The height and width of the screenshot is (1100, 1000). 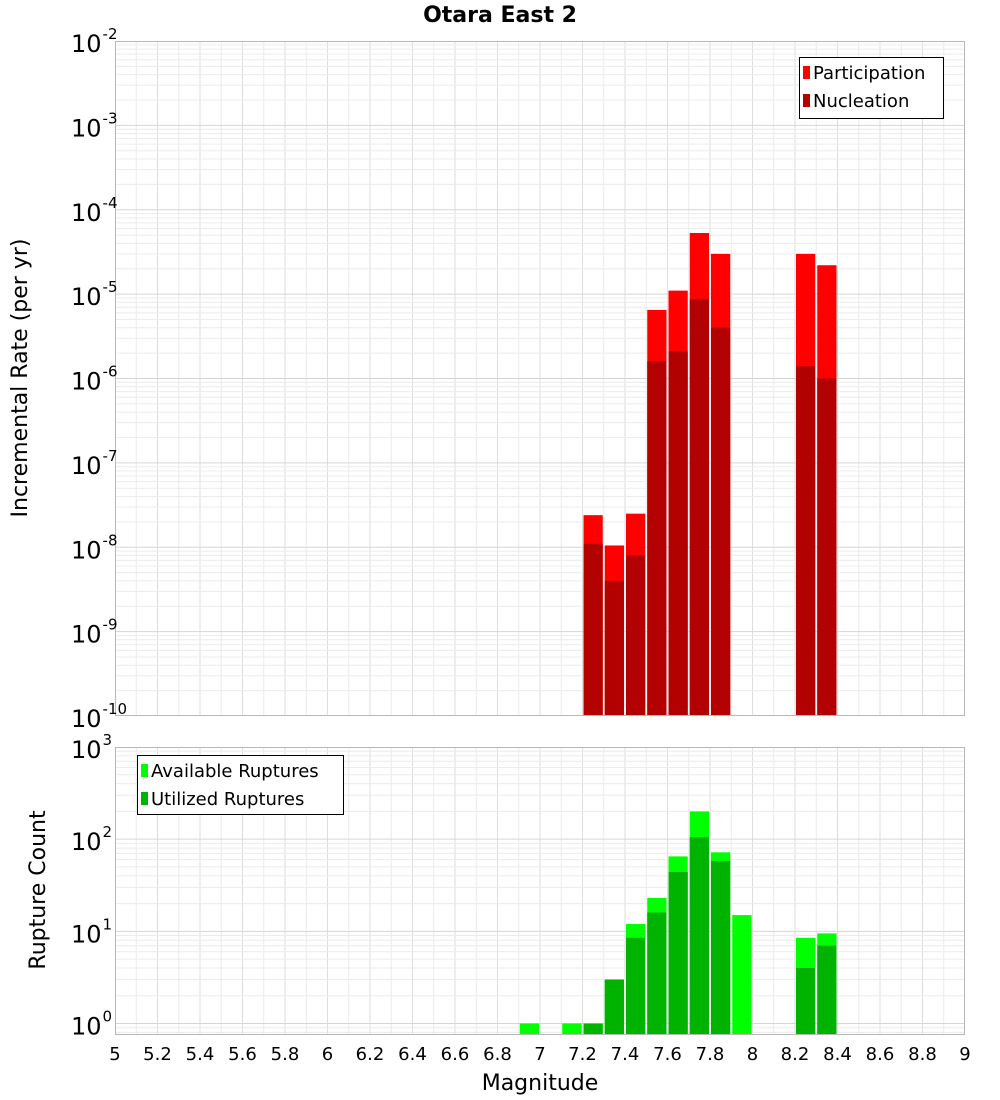 I want to click on x-tick-label: 5.6, so click(x=242, y=1054).